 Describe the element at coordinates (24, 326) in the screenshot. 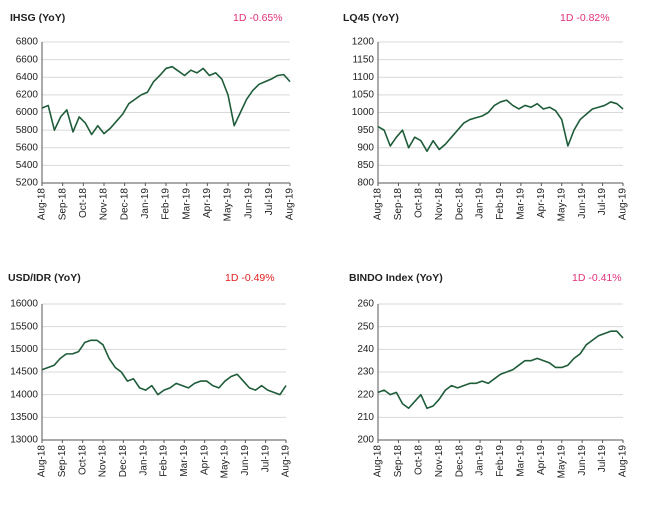

I see `y-tick-label: 15500` at that location.